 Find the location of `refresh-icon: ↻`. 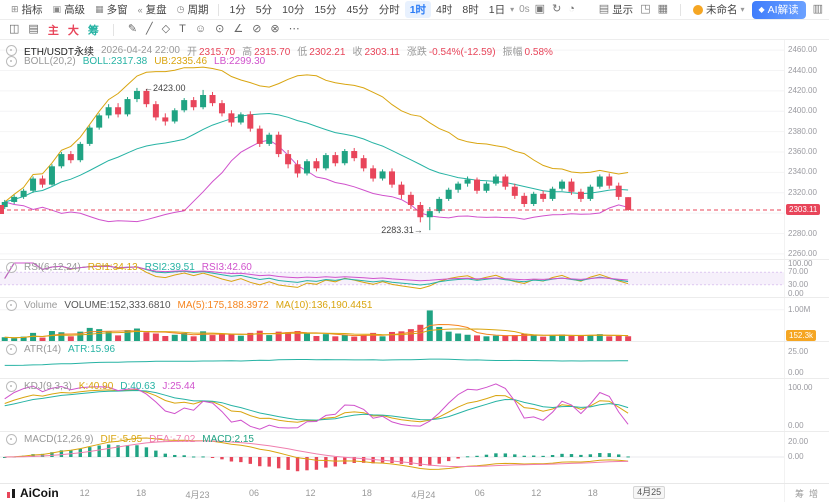

refresh-icon: ↻ is located at coordinates (557, 9).